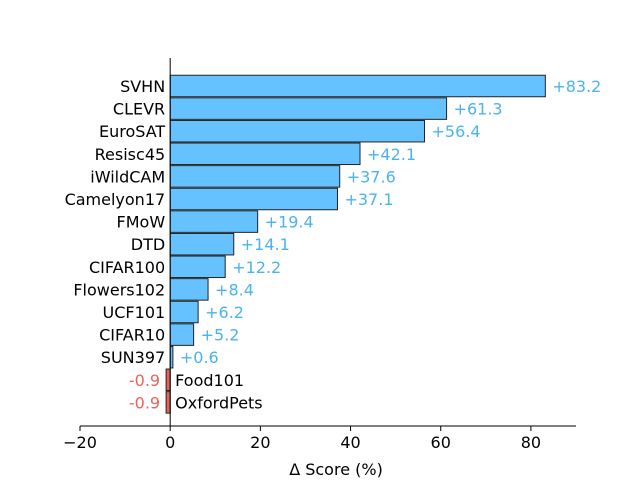 The image size is (640, 480). Describe the element at coordinates (234, 289) in the screenshot. I see `value-label: +8.4` at that location.